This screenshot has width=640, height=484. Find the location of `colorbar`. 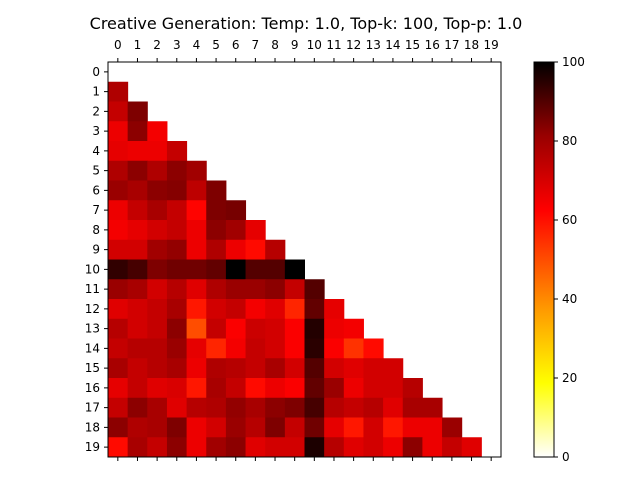

colorbar is located at coordinates (544, 259).